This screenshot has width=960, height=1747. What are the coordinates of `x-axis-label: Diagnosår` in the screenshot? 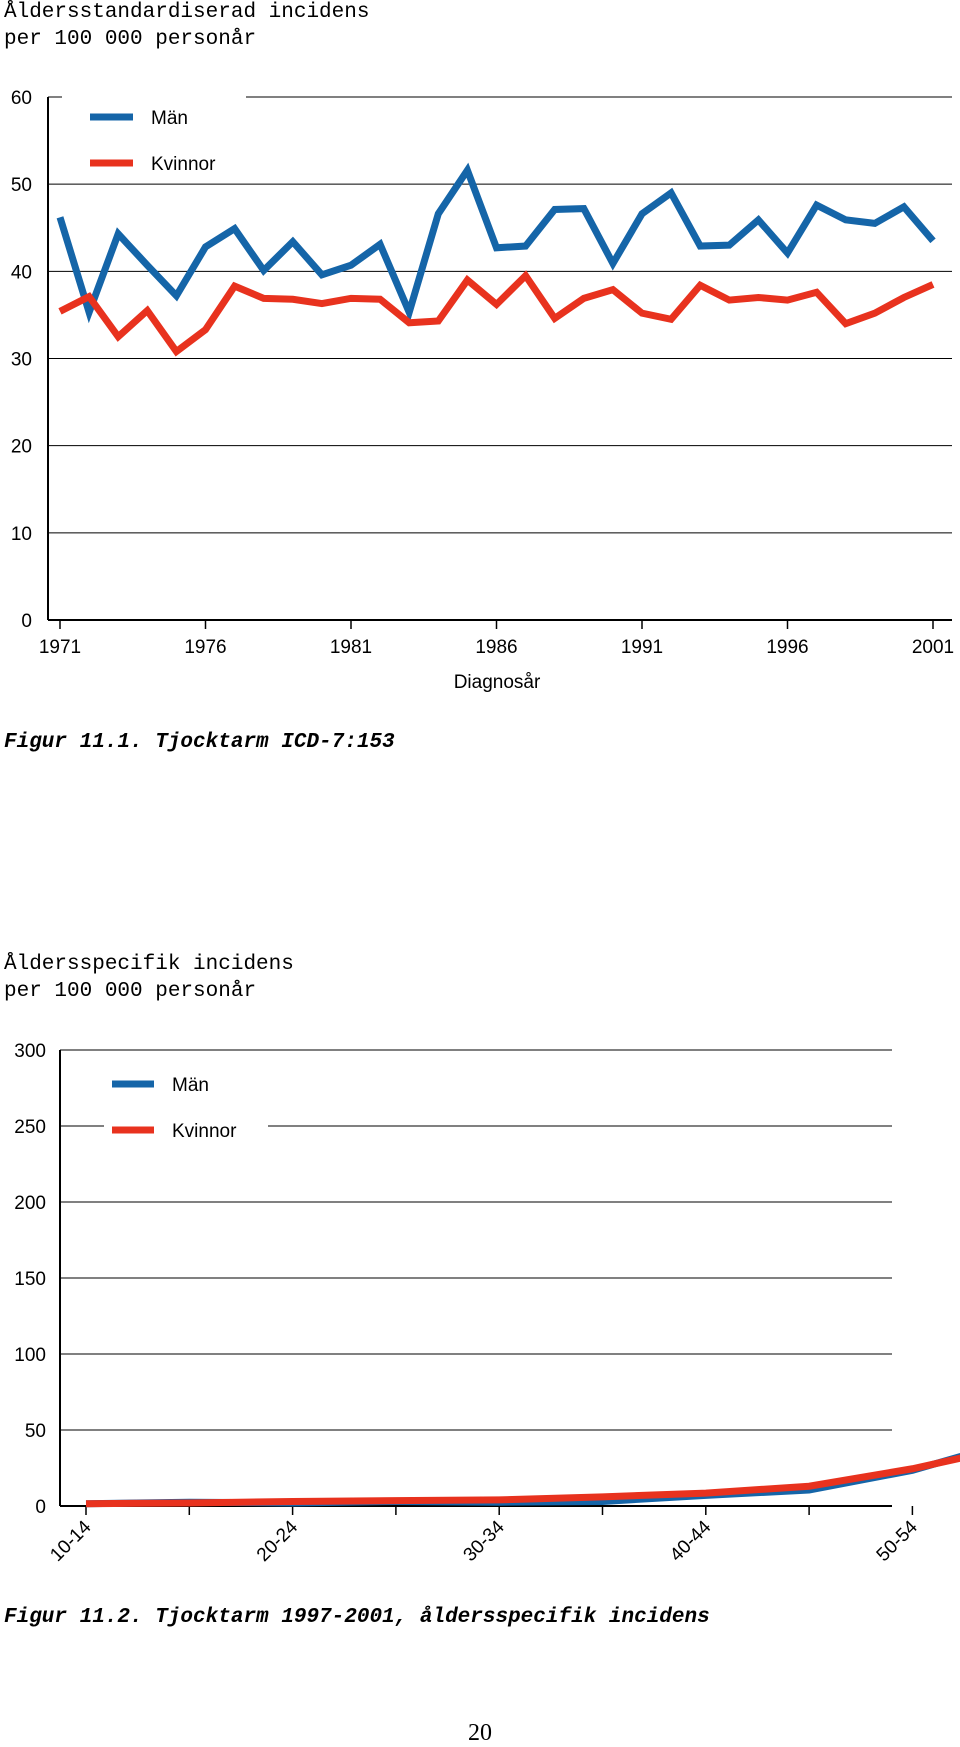 It's located at (497, 682).